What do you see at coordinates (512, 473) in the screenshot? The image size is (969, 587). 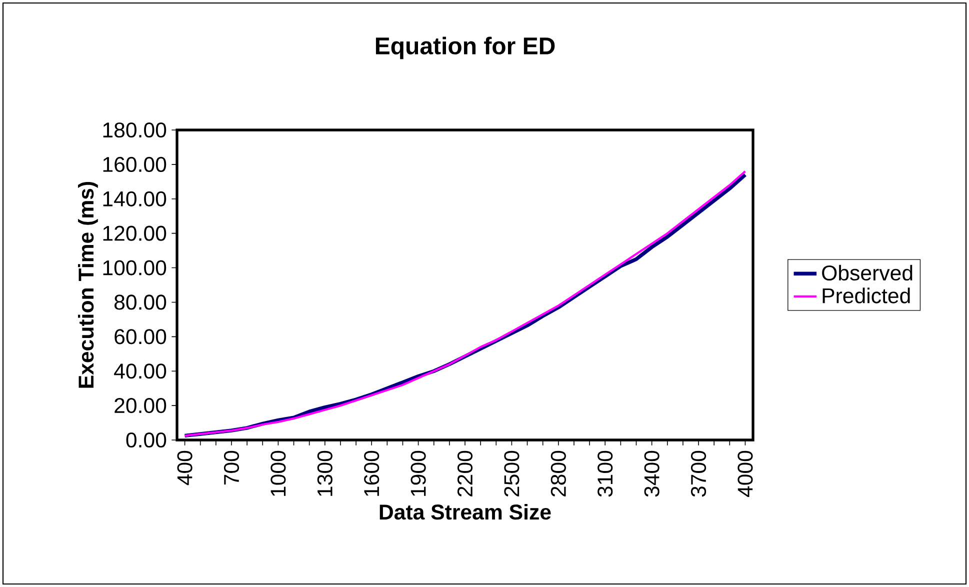 I see `x-tick-label: 2500` at bounding box center [512, 473].